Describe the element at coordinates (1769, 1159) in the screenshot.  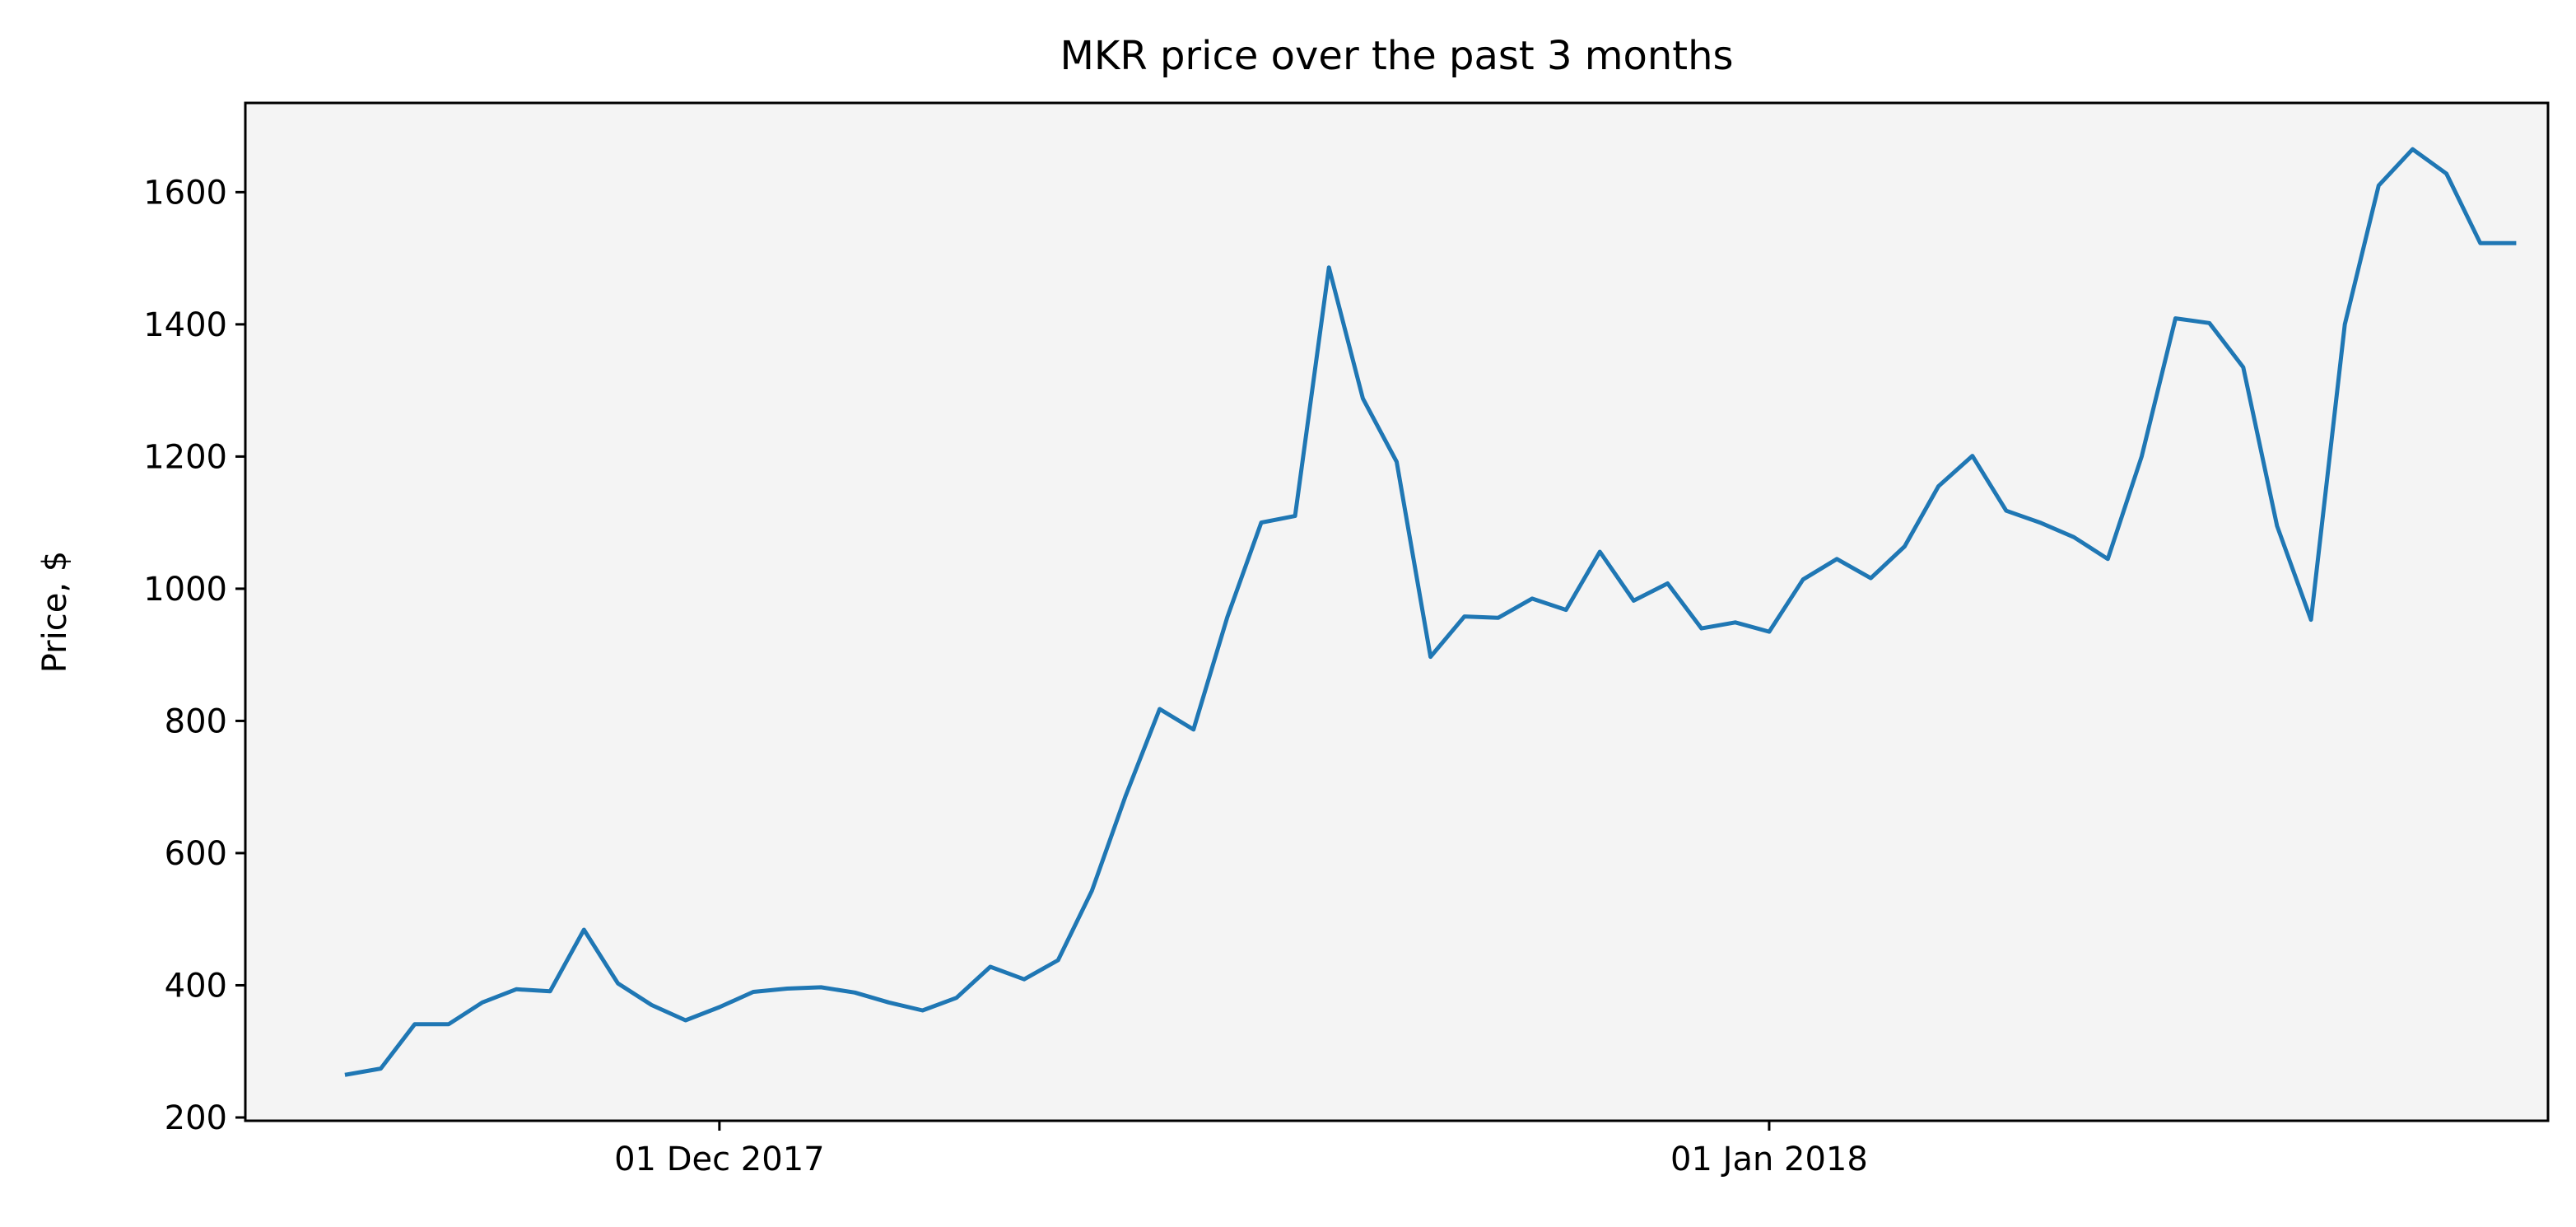
I see `x-tick-label: 01 Jan 2018` at that location.